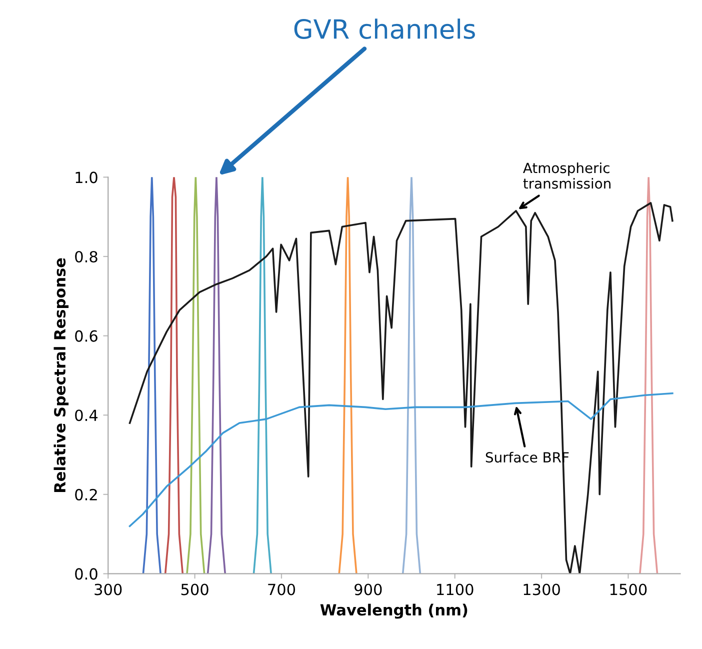 Image resolution: width=702 pixels, height=649 pixels. Describe the element at coordinates (542, 590) in the screenshot. I see `x-tick-label: 1300` at that location.